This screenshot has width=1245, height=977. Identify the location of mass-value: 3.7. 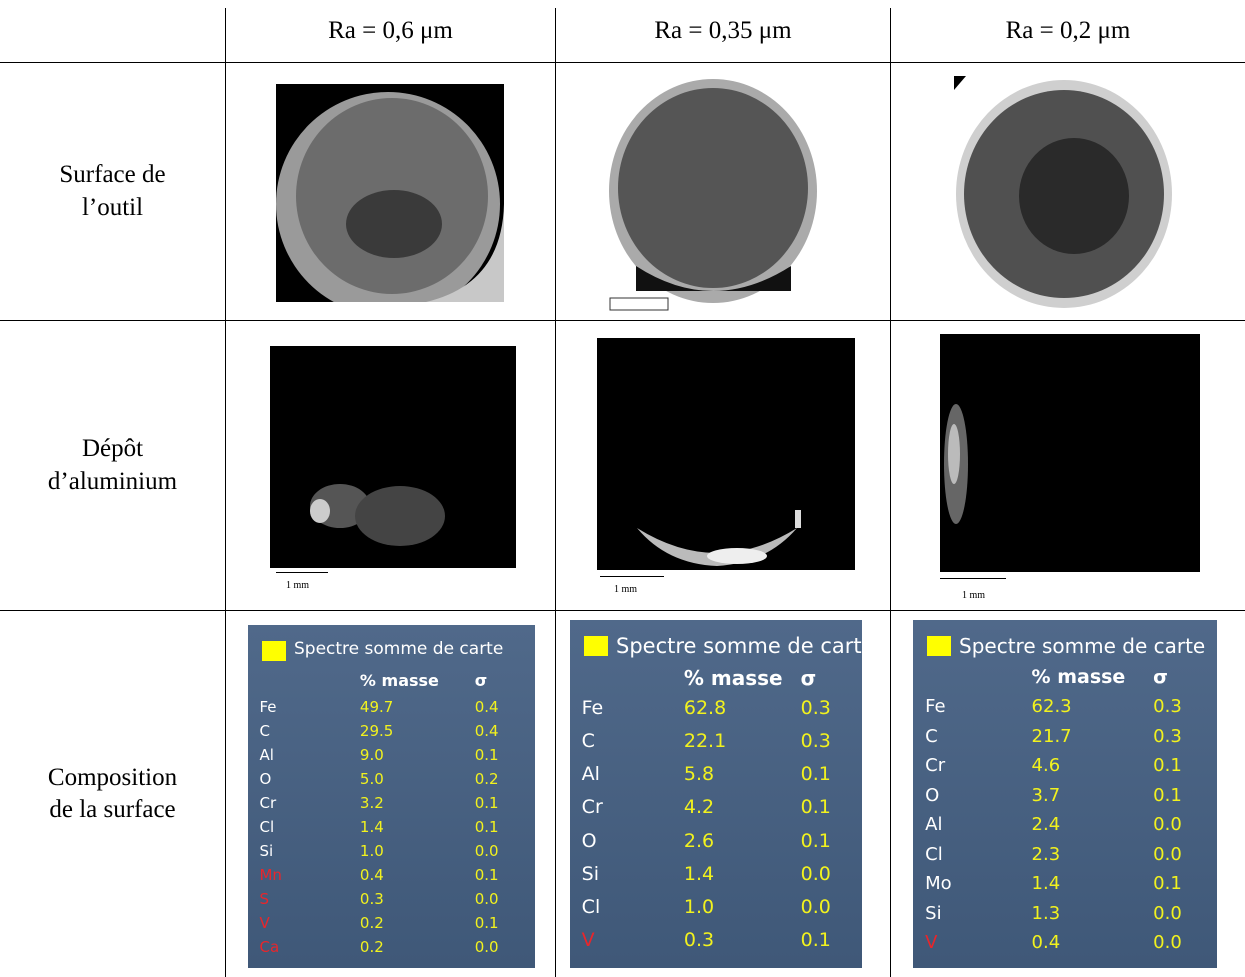
(1046, 795).